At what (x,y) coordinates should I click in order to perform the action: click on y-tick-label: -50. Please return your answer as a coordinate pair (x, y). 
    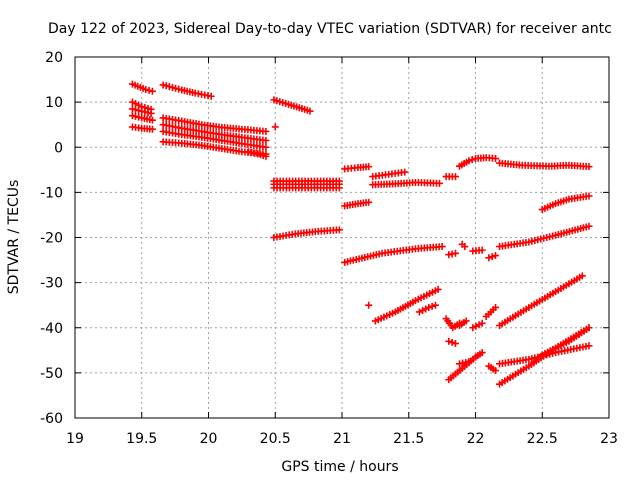
    Looking at the image, I should click on (51, 374).